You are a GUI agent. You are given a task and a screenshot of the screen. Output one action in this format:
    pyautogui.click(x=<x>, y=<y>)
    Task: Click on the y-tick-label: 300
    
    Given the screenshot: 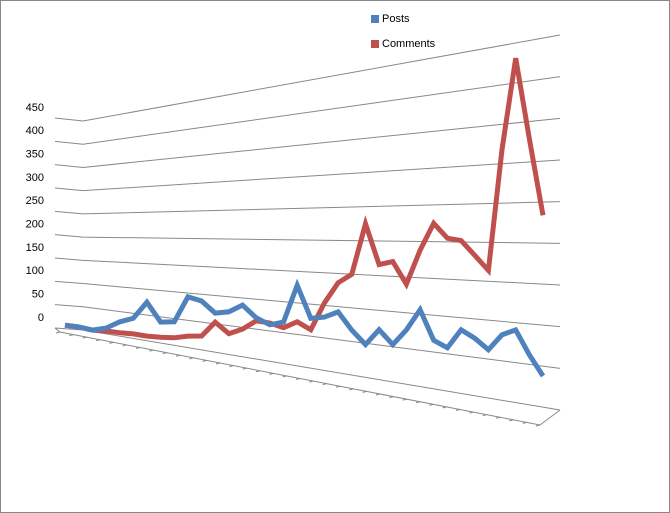 What is the action you would take?
    pyautogui.click(x=35, y=178)
    